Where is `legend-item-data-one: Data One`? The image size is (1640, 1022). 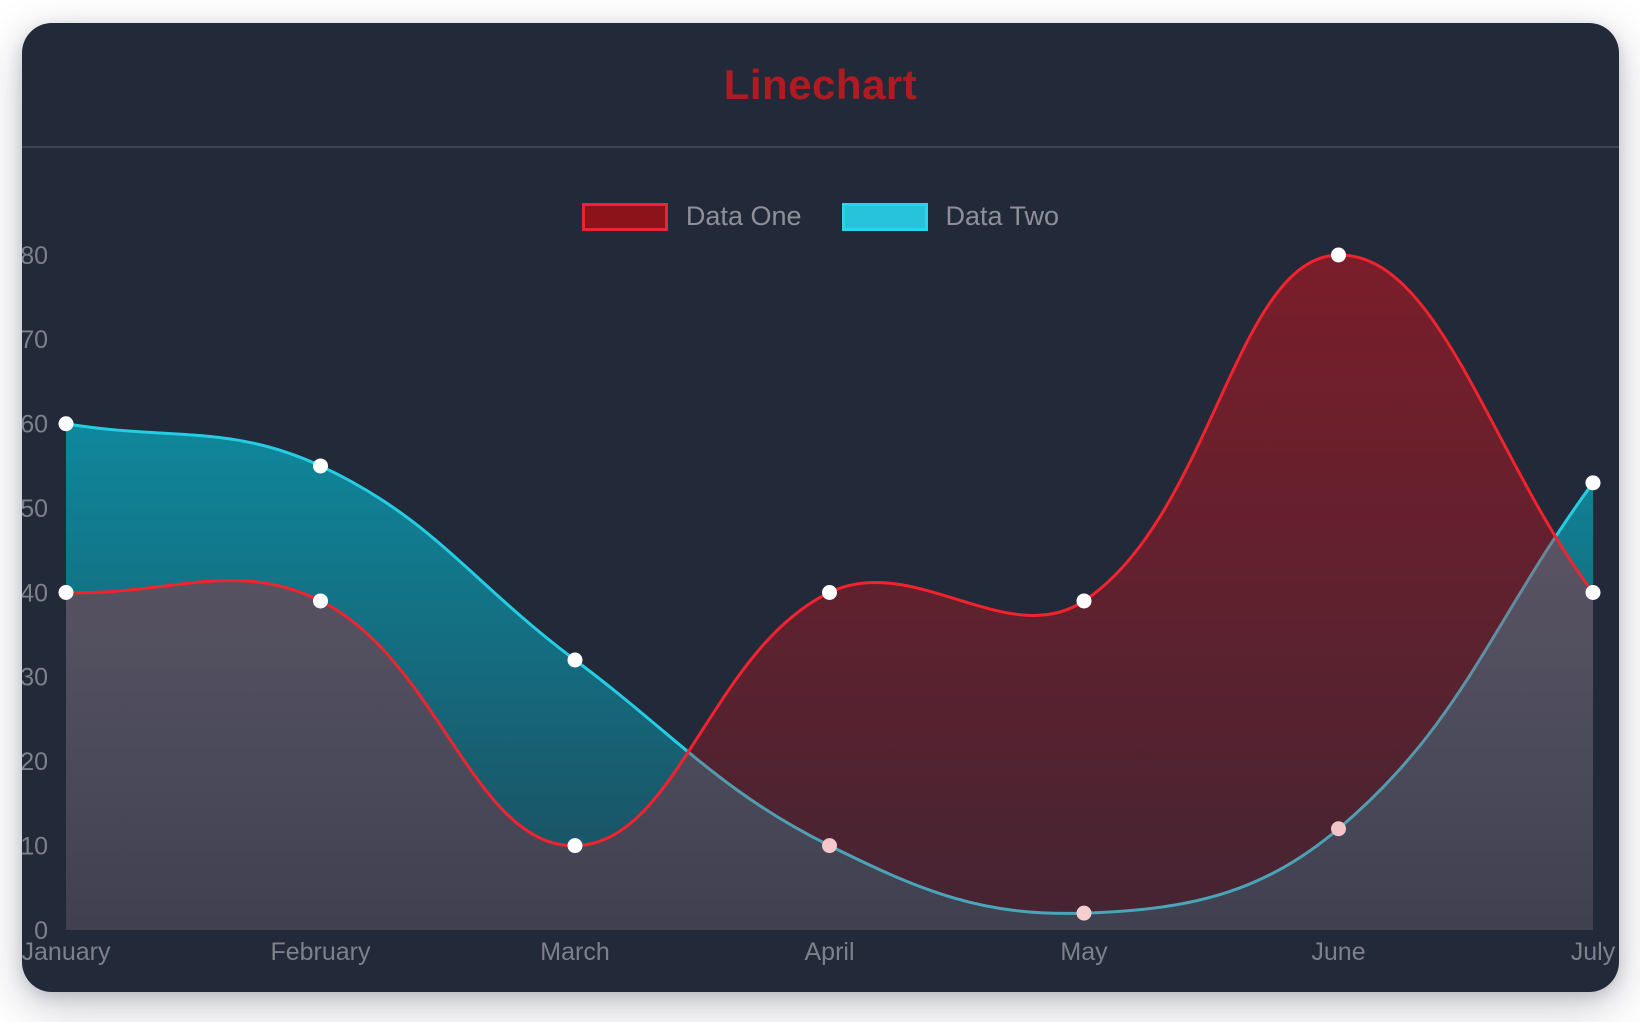
legend-item-data-one: Data One is located at coordinates (691, 216).